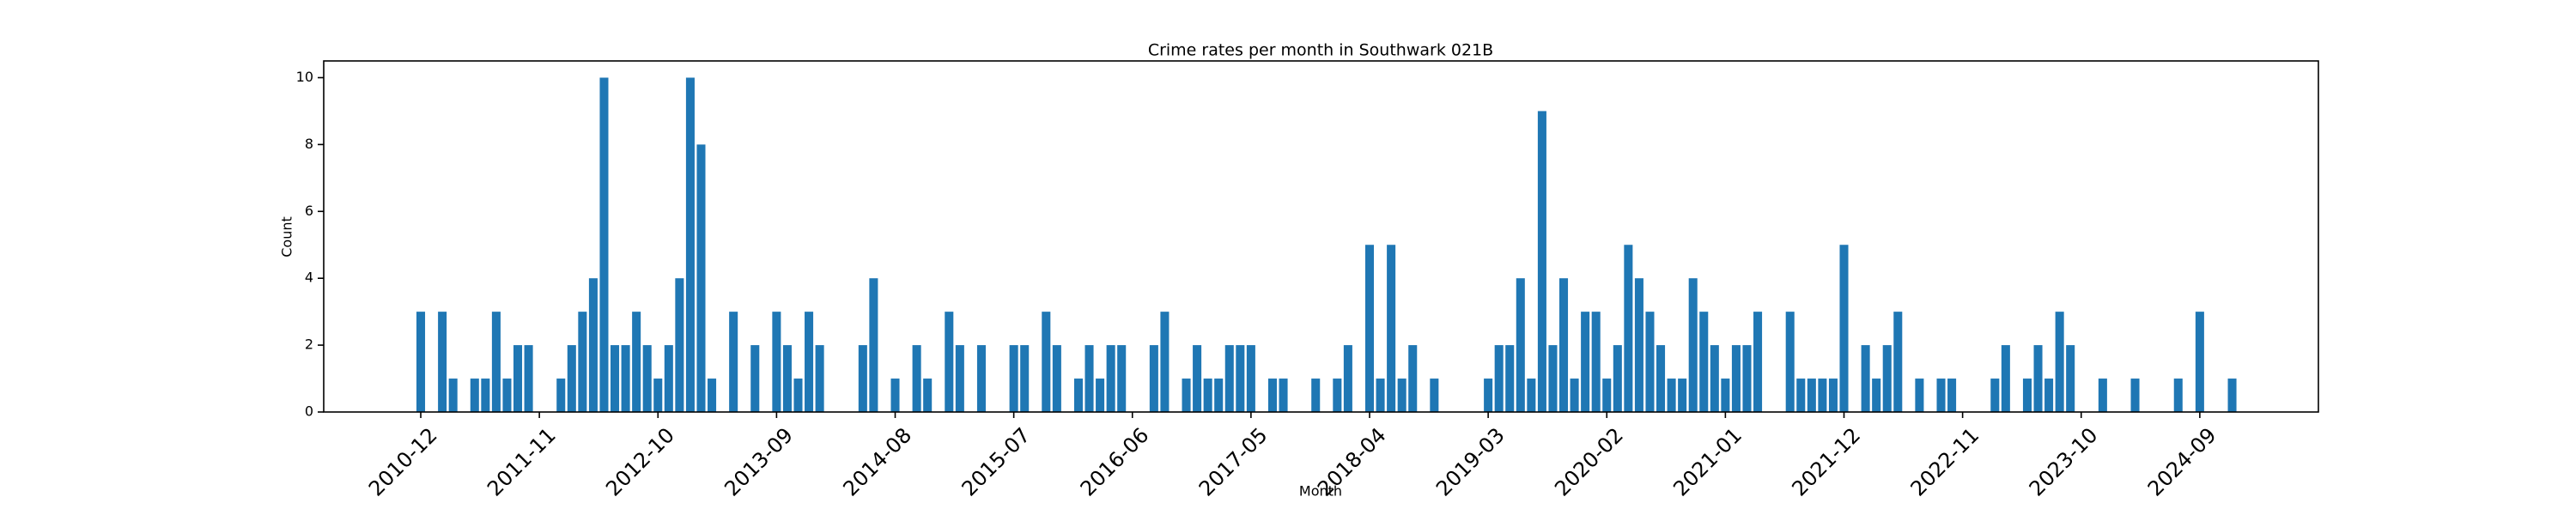 The image size is (2576, 515). I want to click on x-tick-label: 2010-12, so click(403, 462).